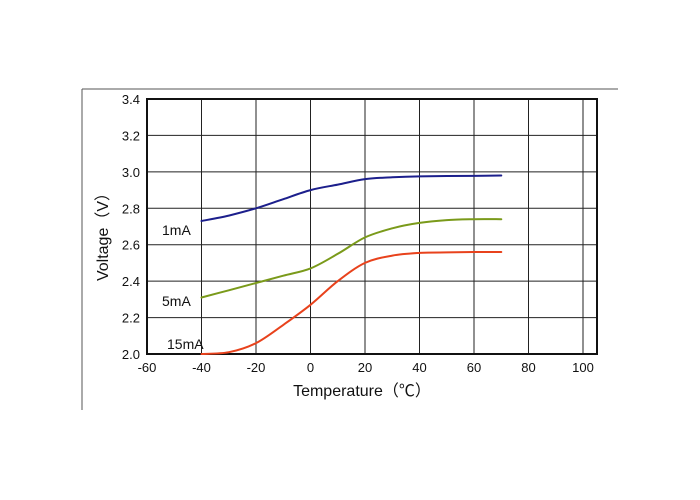  I want to click on series-label-1mA: 1mA, so click(176, 230).